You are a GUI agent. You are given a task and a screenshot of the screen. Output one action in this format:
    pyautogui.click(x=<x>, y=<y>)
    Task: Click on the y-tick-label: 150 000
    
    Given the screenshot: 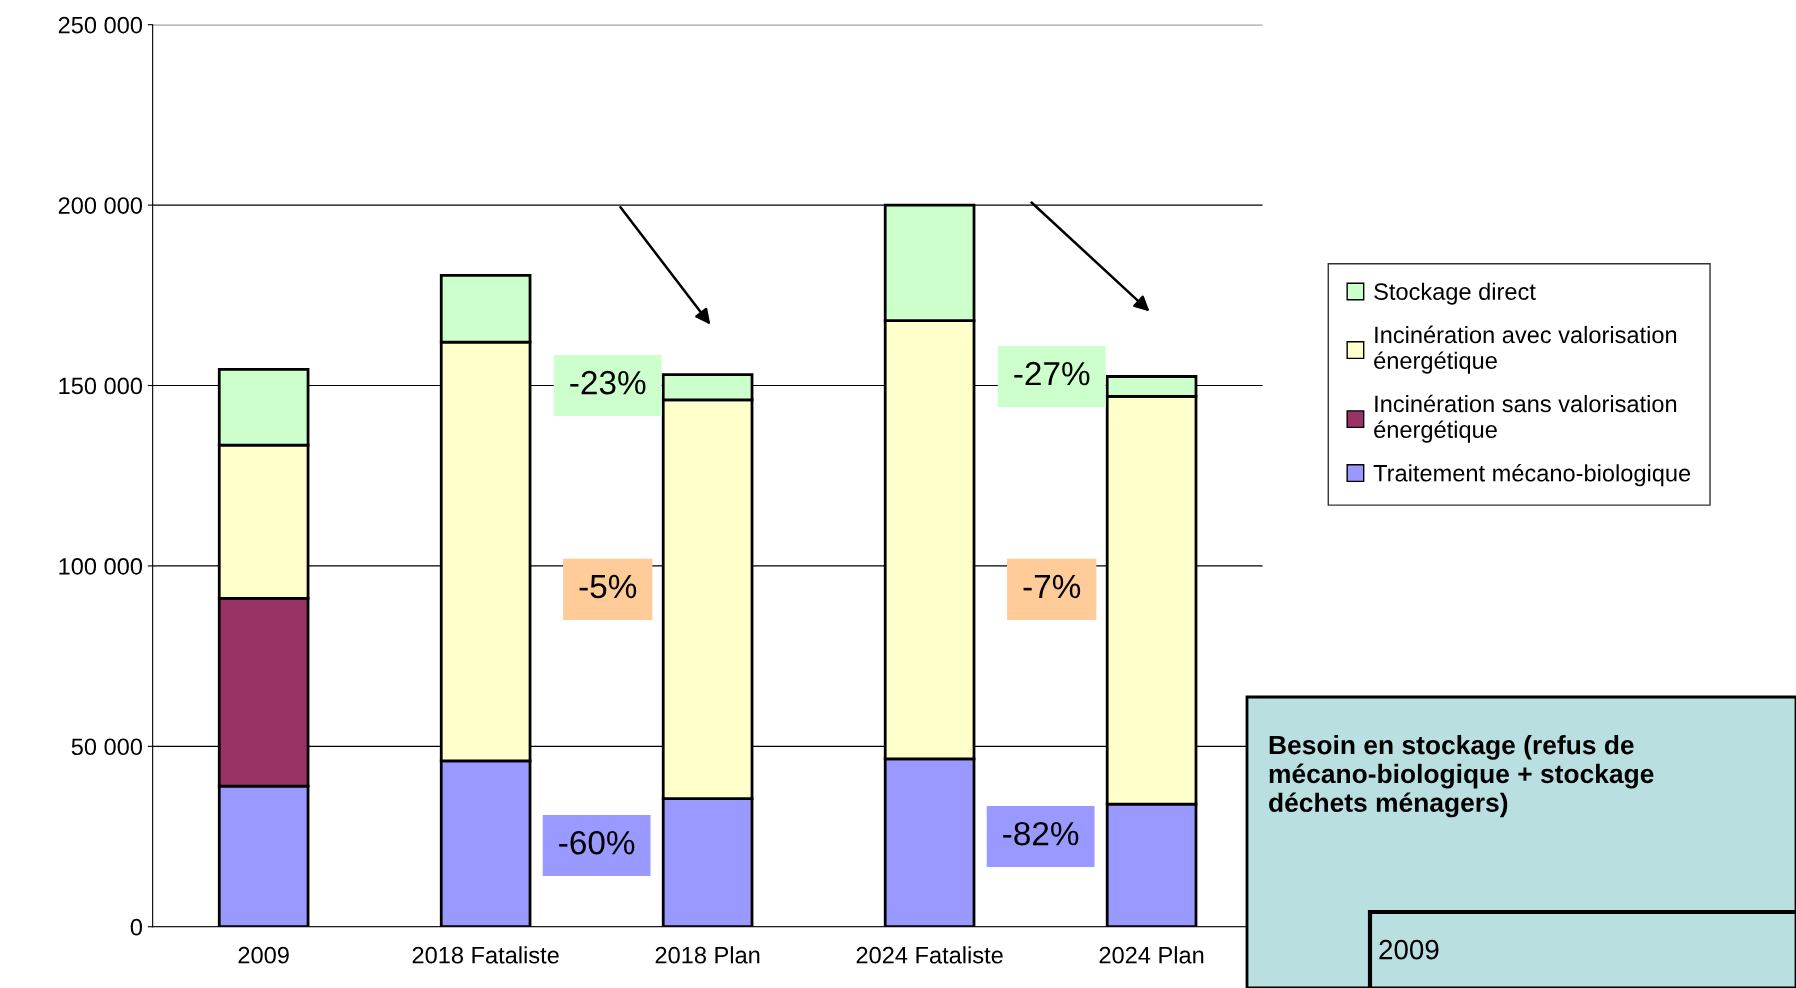 What is the action you would take?
    pyautogui.click(x=101, y=386)
    